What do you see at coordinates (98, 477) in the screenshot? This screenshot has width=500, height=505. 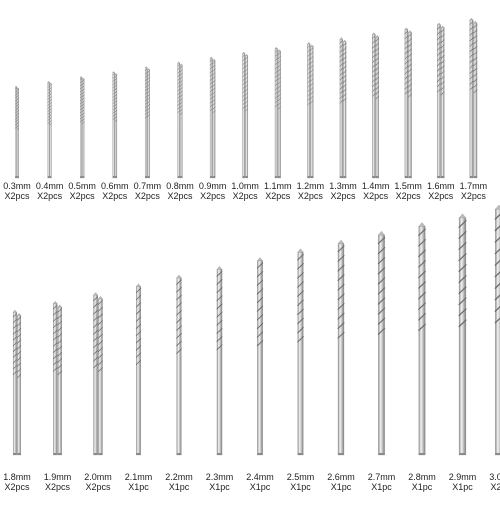 I see `drill-size-text: 2.0mm` at bounding box center [98, 477].